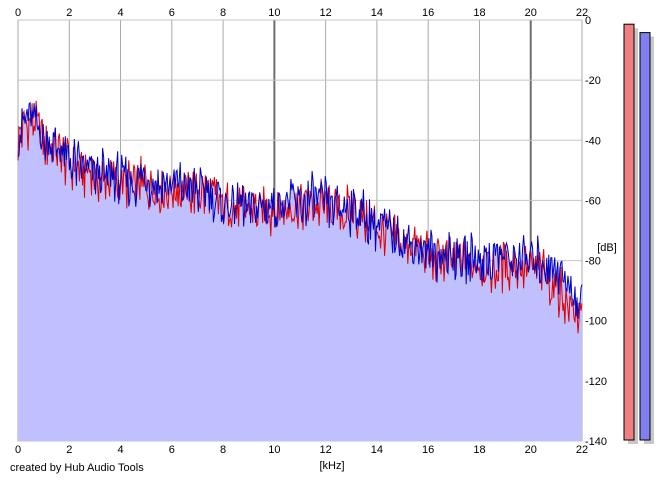  Describe the element at coordinates (326, 13) in the screenshot. I see `x-tick-label-top: 12` at that location.